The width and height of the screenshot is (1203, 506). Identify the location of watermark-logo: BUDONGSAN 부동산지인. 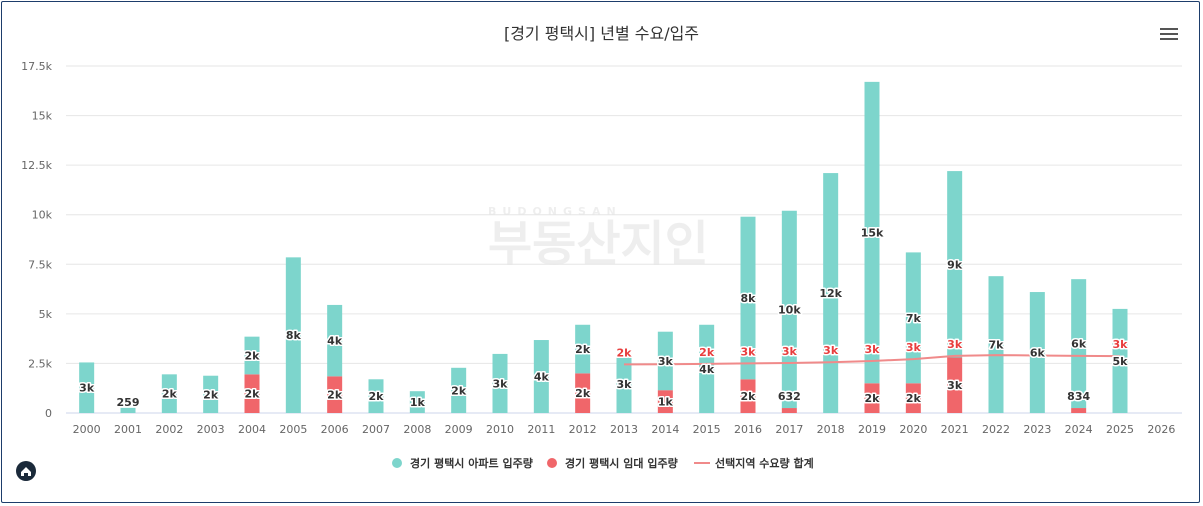
(623, 240).